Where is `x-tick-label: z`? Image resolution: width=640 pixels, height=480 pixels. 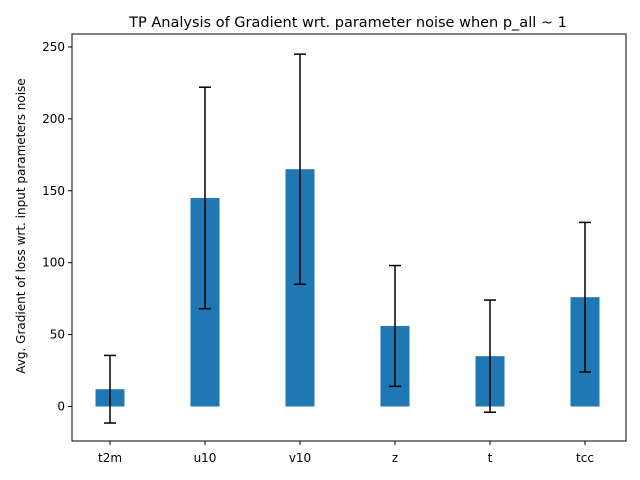 x-tick-label: z is located at coordinates (395, 458).